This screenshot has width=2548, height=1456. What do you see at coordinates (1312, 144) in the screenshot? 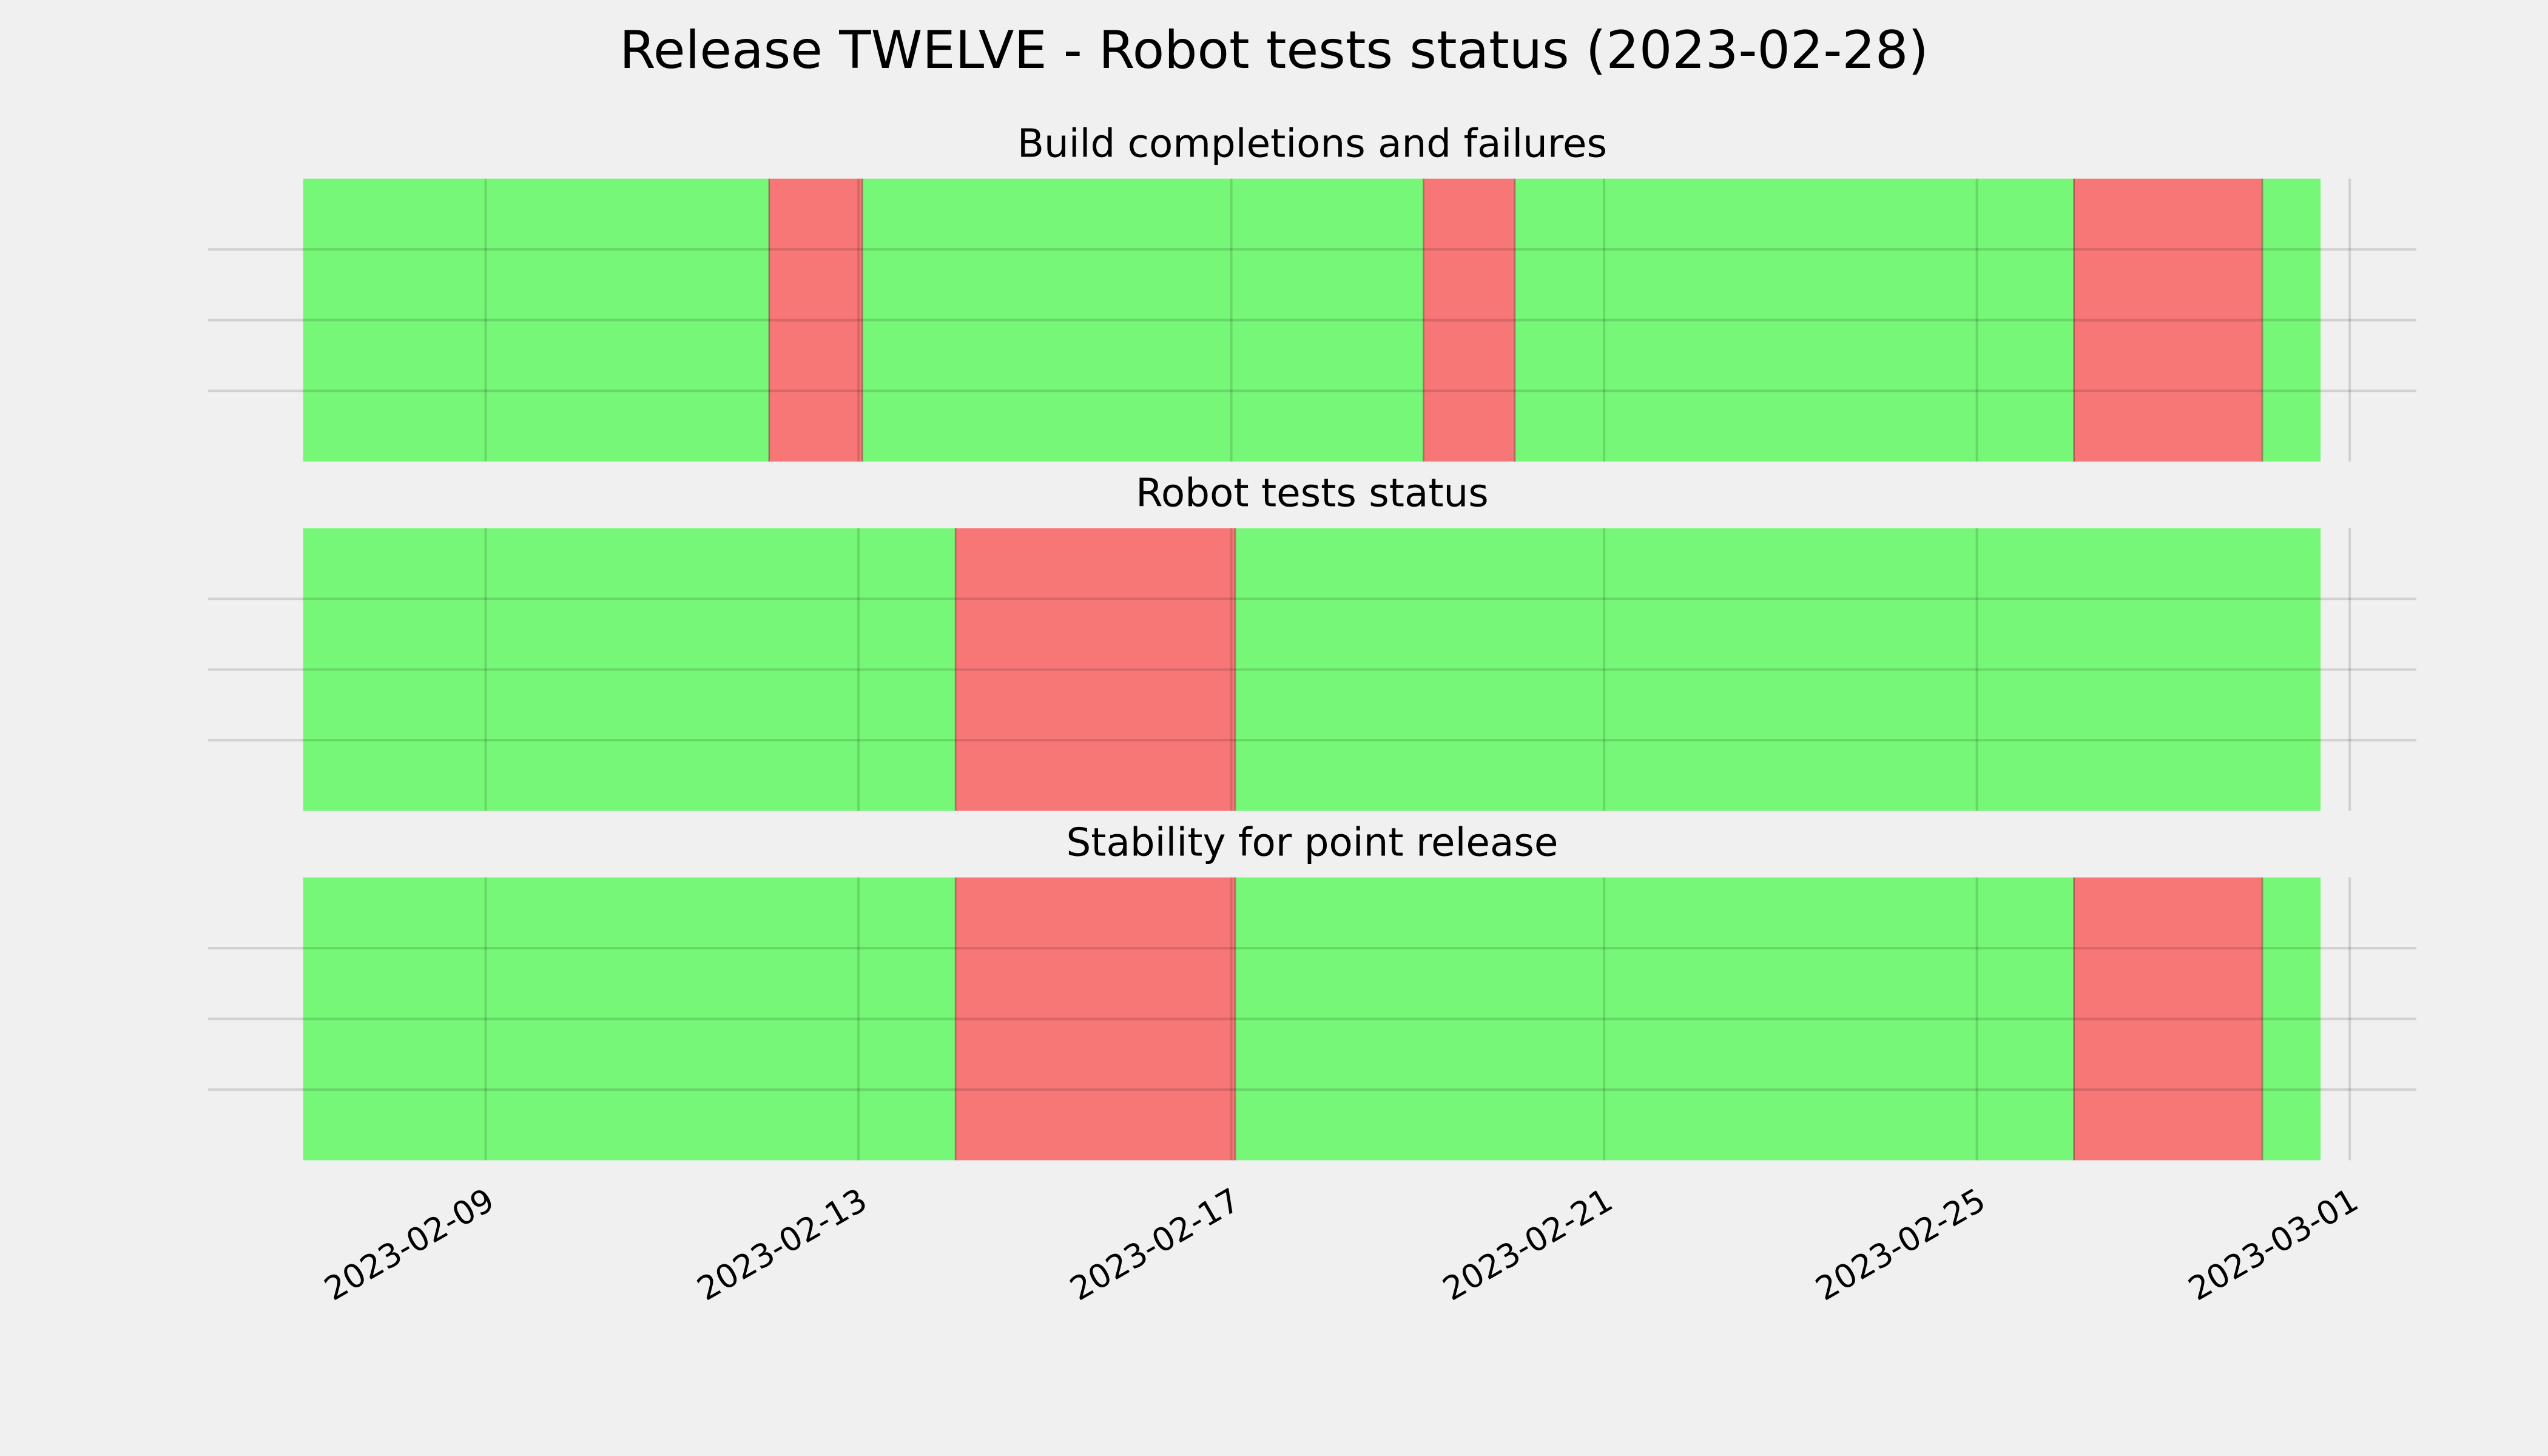
I see `subplot-title: Build completions and failures` at bounding box center [1312, 144].